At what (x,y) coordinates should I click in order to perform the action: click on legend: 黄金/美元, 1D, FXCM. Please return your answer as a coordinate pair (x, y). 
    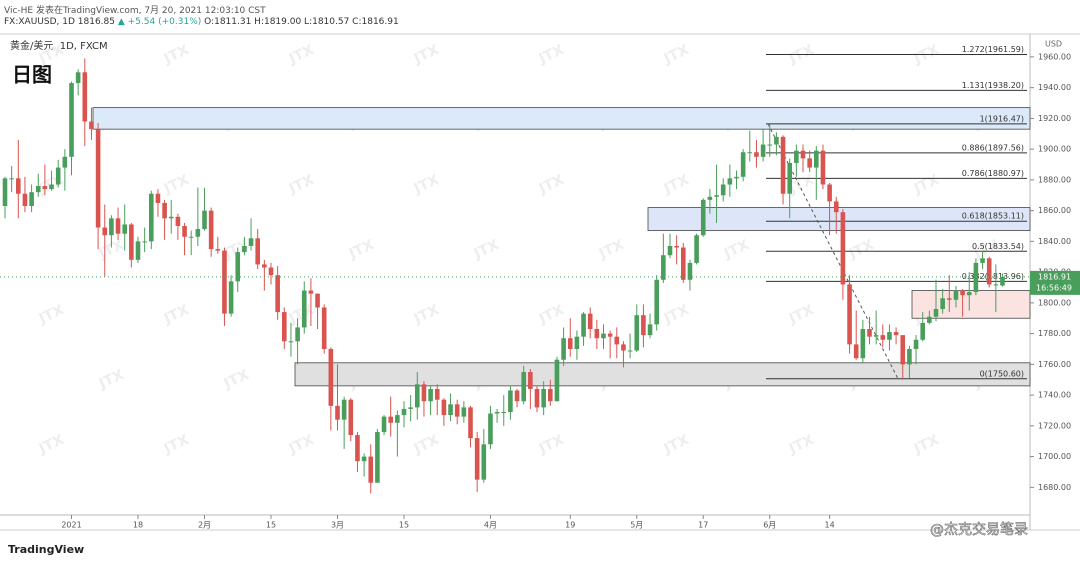
    Looking at the image, I should click on (59, 45).